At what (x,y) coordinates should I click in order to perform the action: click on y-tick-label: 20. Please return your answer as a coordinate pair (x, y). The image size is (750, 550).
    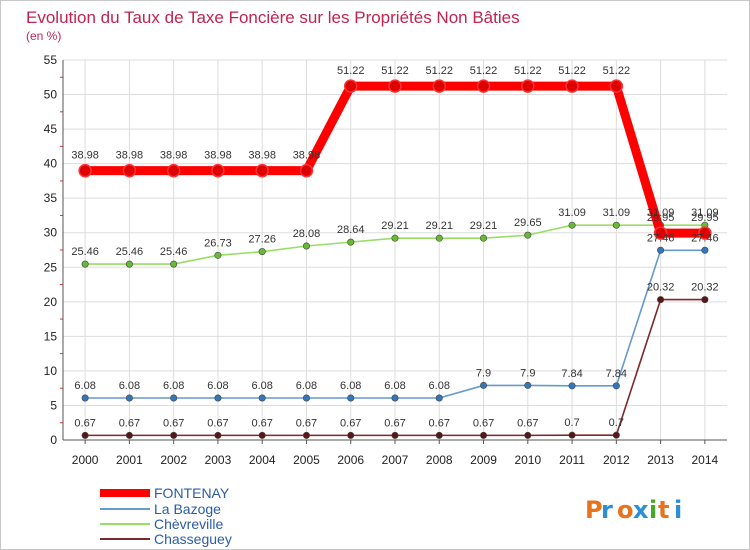
    Looking at the image, I should click on (51, 302).